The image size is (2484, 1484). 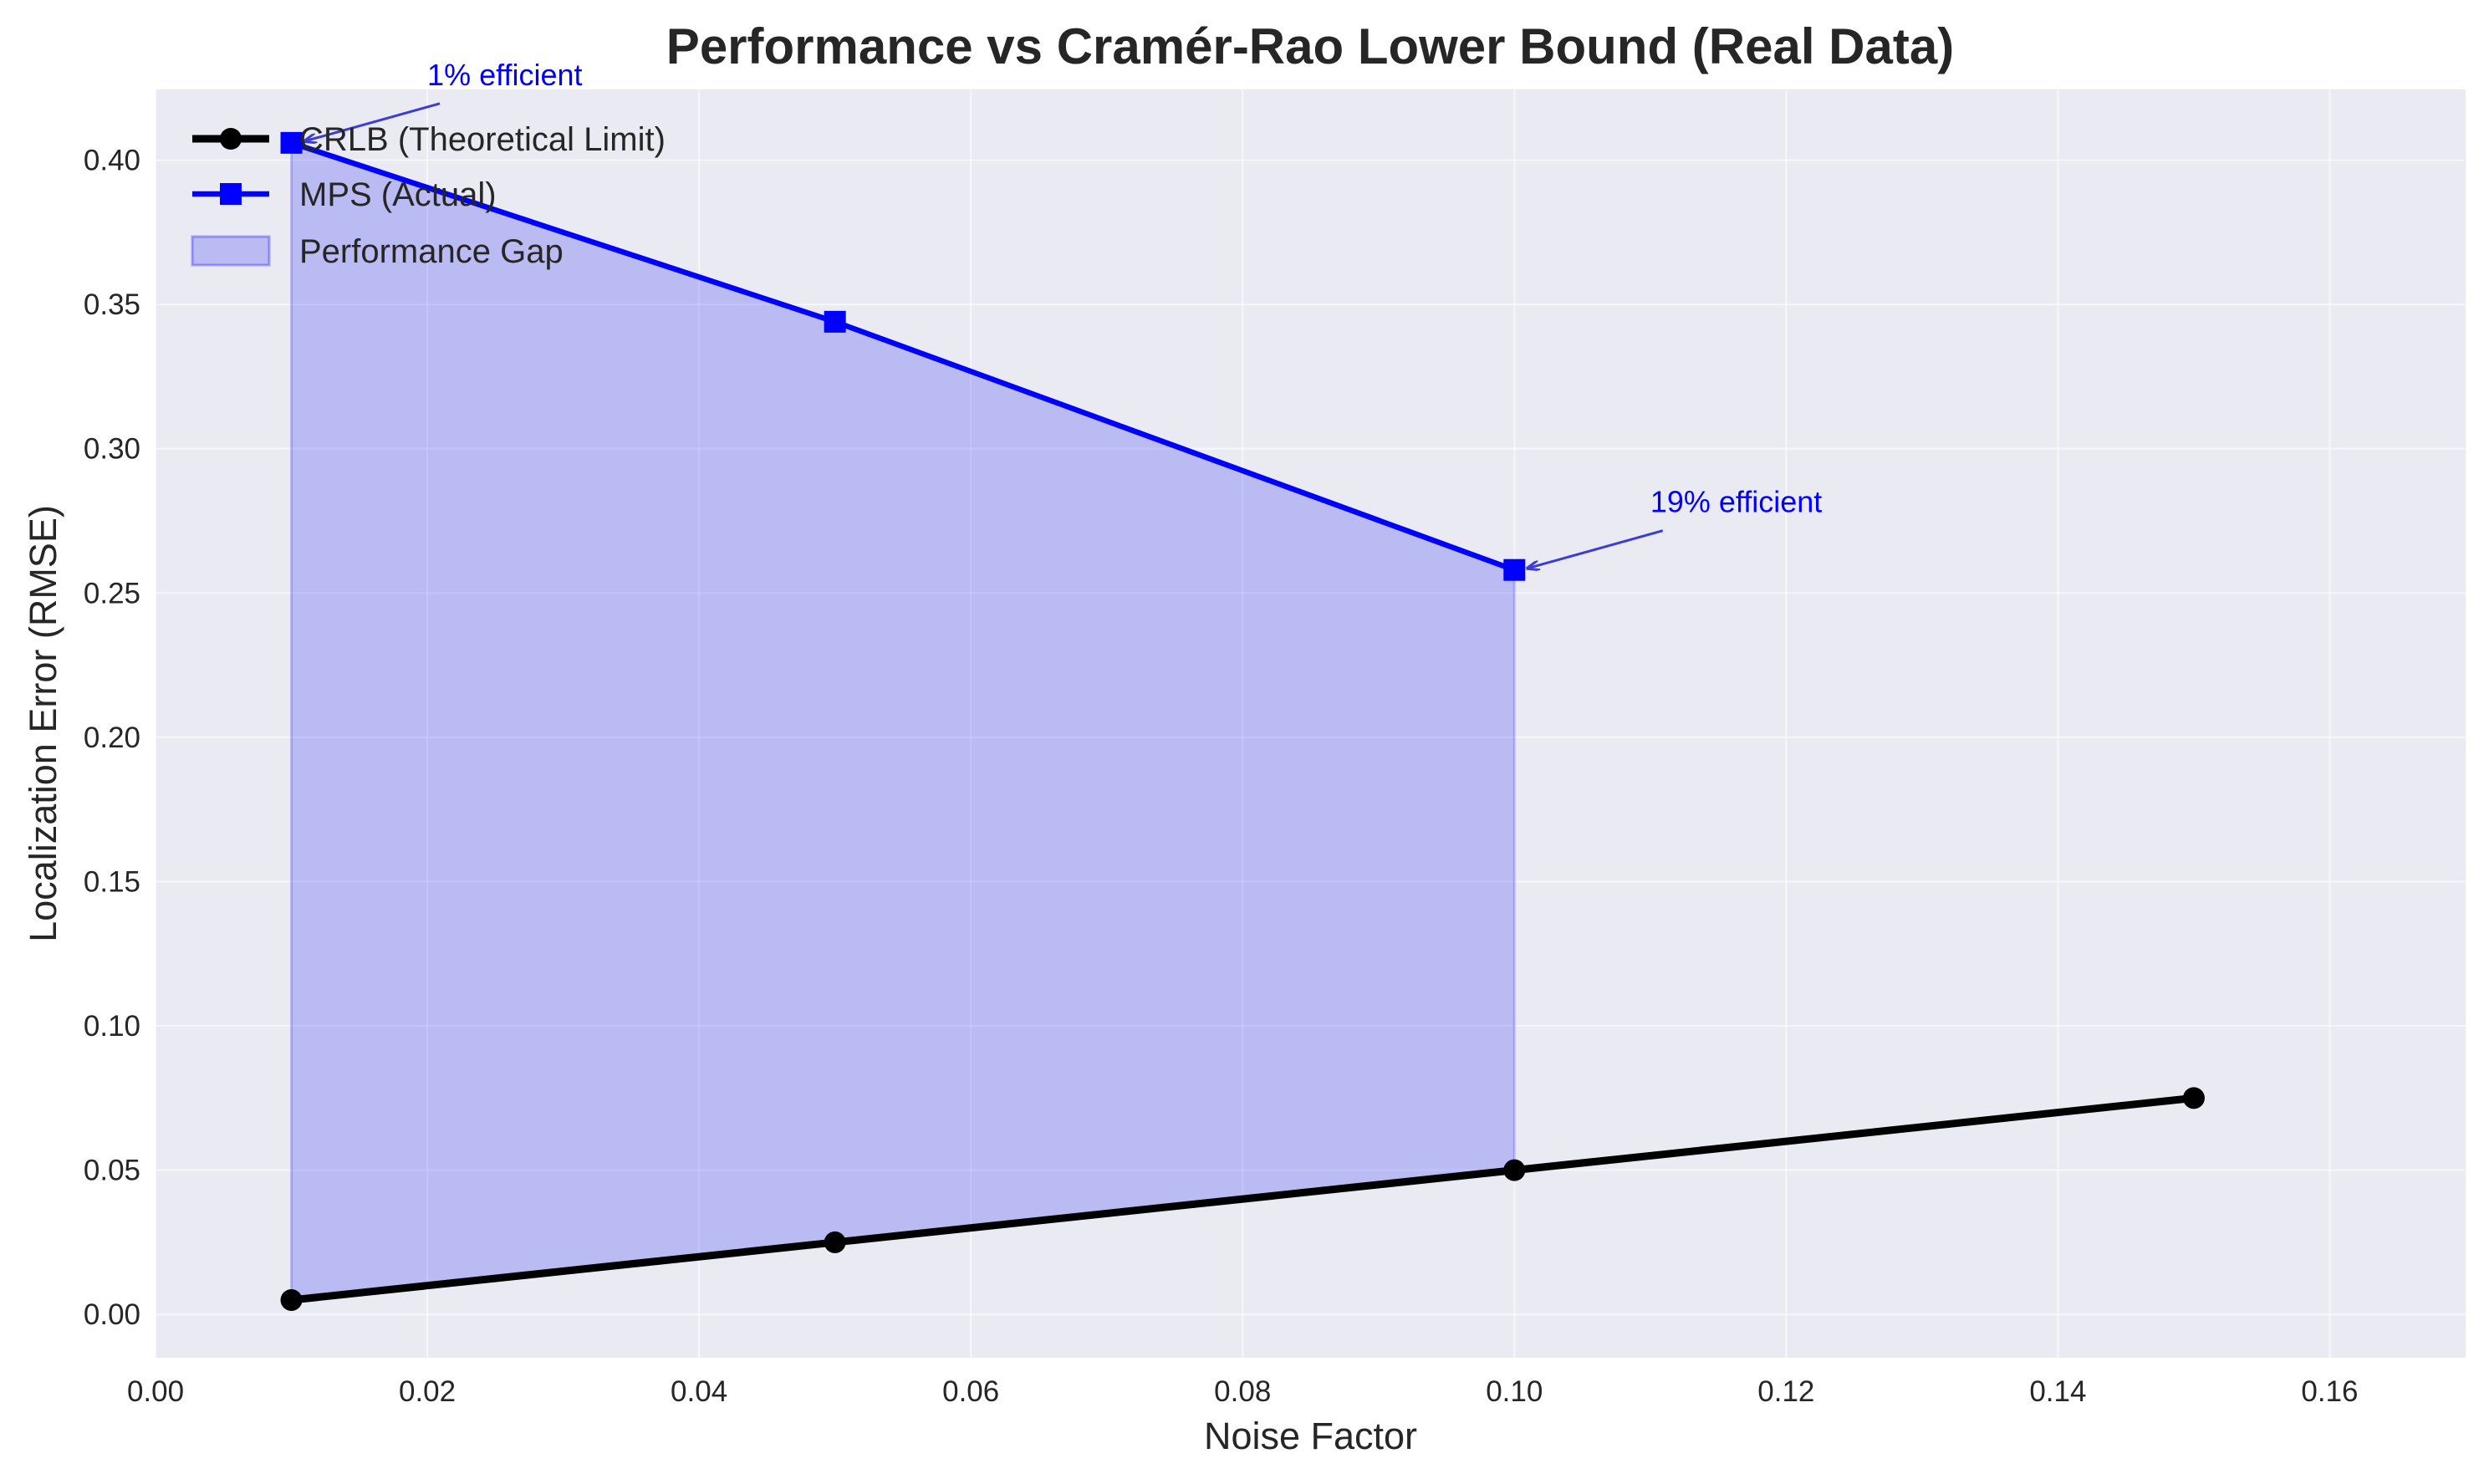 What do you see at coordinates (112, 1314) in the screenshot?
I see `y-tick-label-0: 0.00` at bounding box center [112, 1314].